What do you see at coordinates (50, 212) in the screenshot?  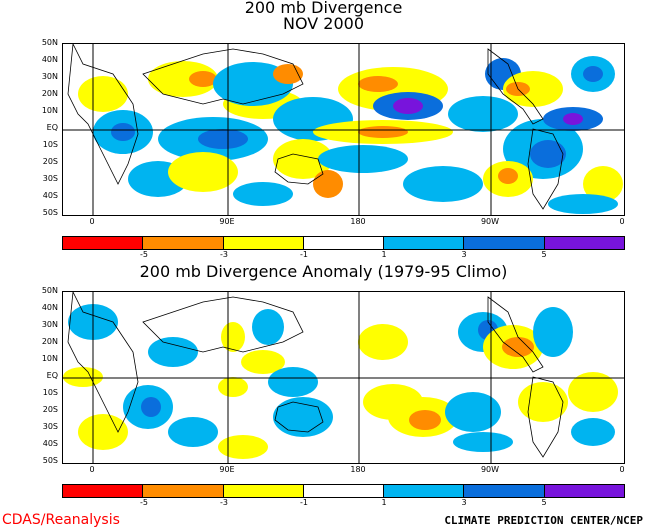 I see `panel1-lat-label: 50S` at bounding box center [50, 212].